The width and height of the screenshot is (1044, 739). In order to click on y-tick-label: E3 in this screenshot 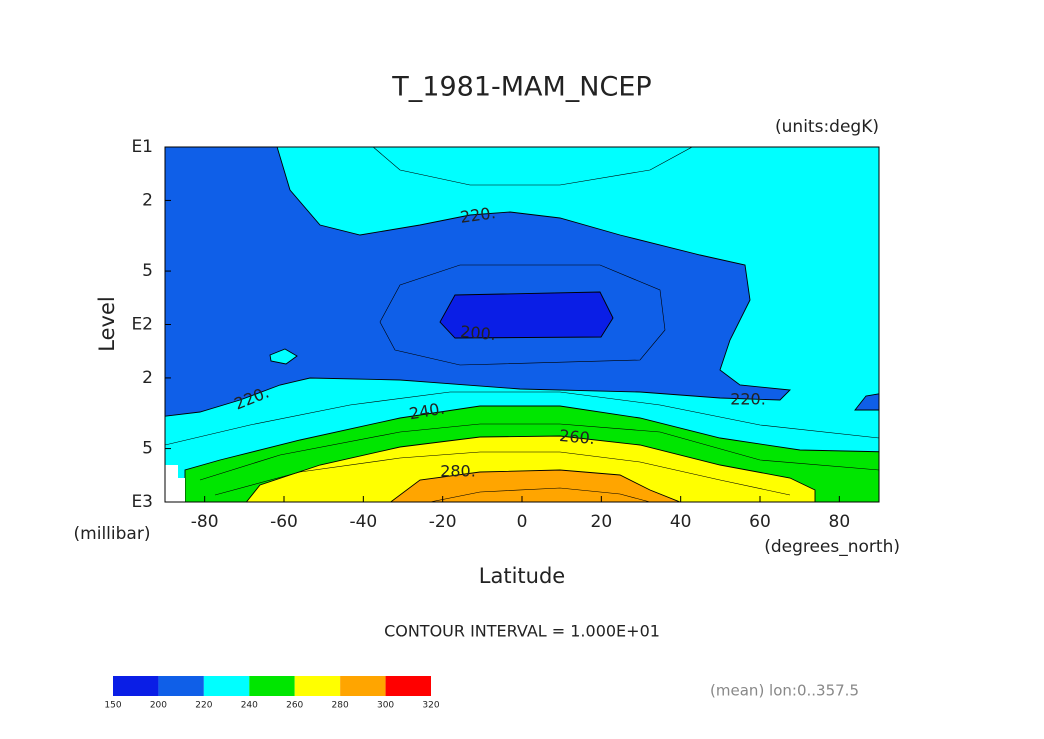, I will do `click(142, 502)`.